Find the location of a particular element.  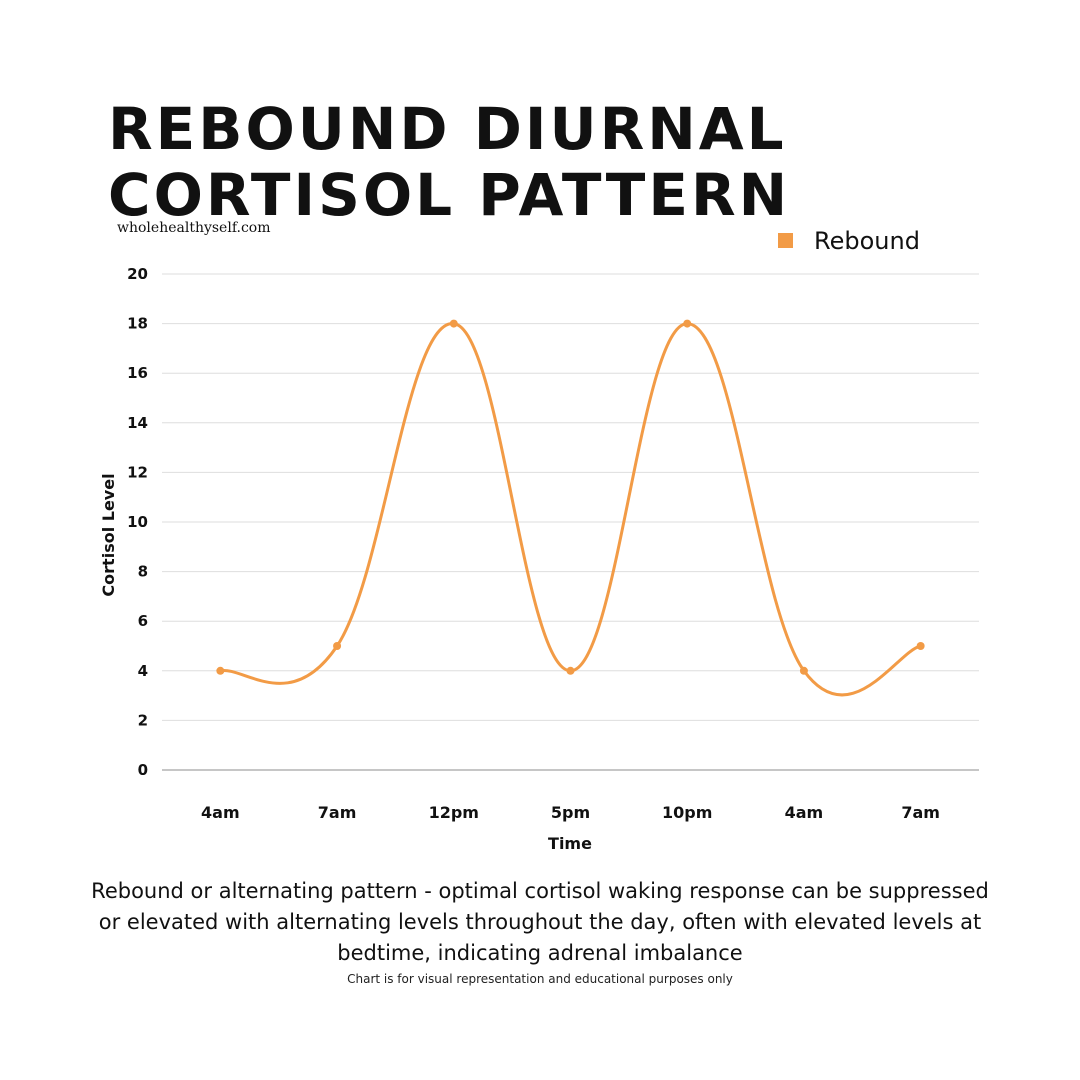

y-axis-title: Cortisol Level is located at coordinates (108, 534).